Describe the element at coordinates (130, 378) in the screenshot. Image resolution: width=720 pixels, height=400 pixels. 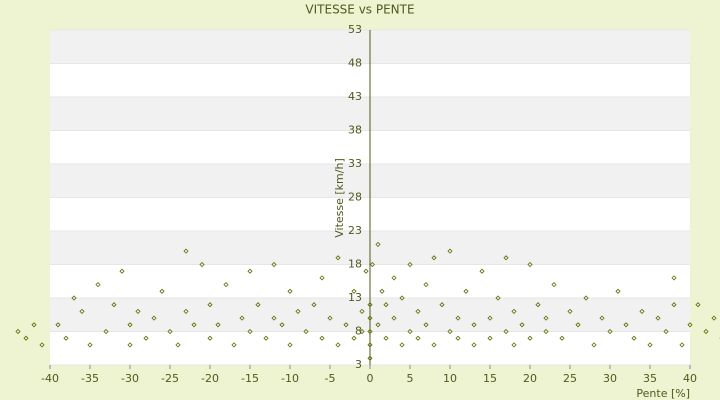
I see `x-tick-label: -30` at that location.